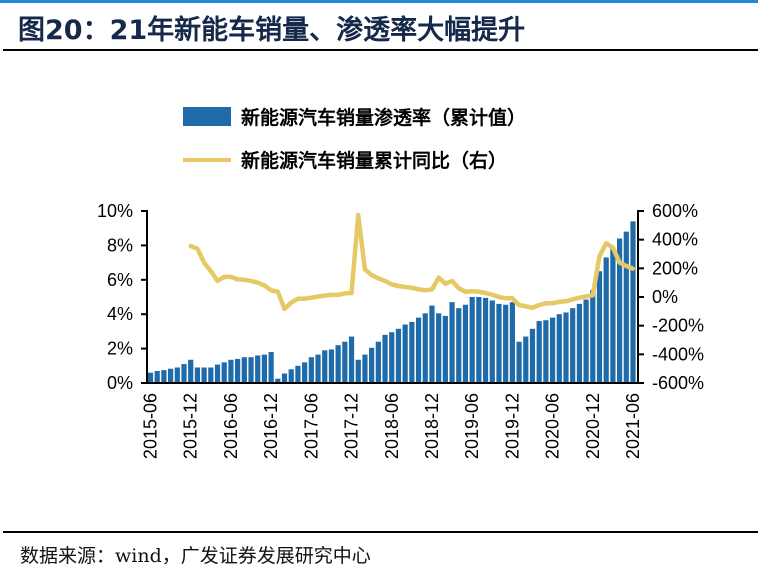  I want to click on x-tick-label: 2021-06, so click(633, 426).